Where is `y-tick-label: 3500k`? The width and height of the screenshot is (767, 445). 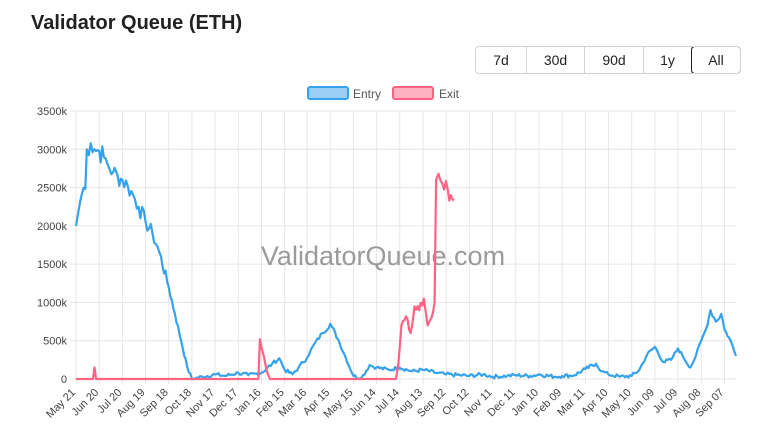 y-tick-label: 3500k is located at coordinates (52, 112).